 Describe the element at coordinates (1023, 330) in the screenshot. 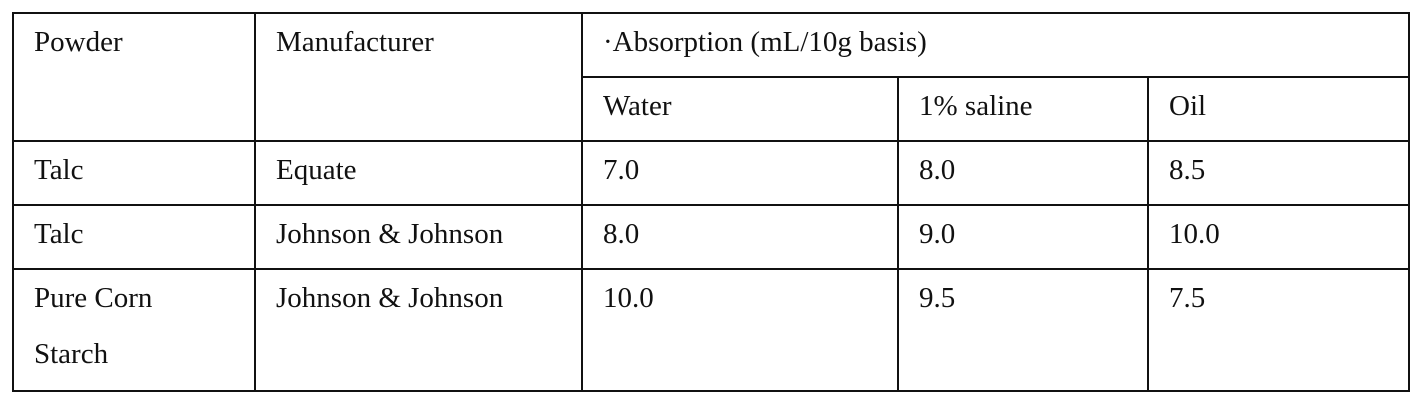

I see `cell-saline: 9.5` at that location.